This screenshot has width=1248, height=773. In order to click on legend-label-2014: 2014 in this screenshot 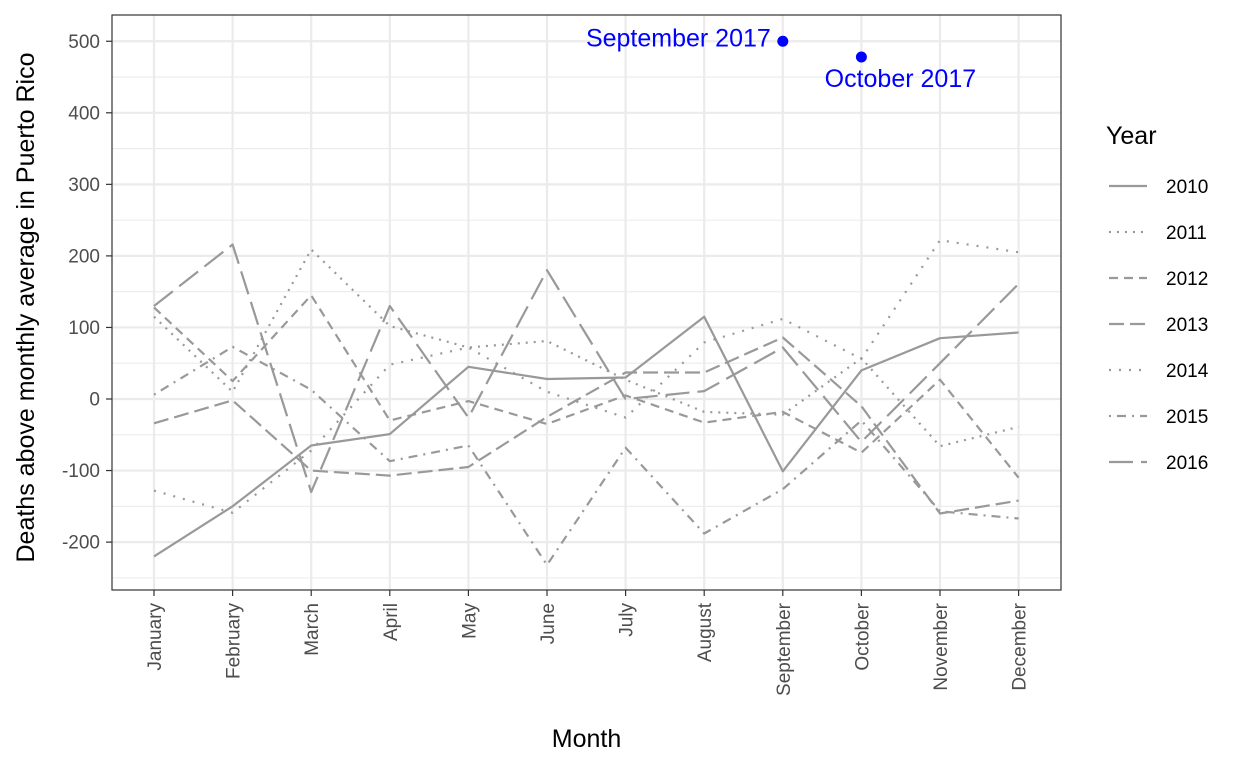, I will do `click(1187, 371)`.